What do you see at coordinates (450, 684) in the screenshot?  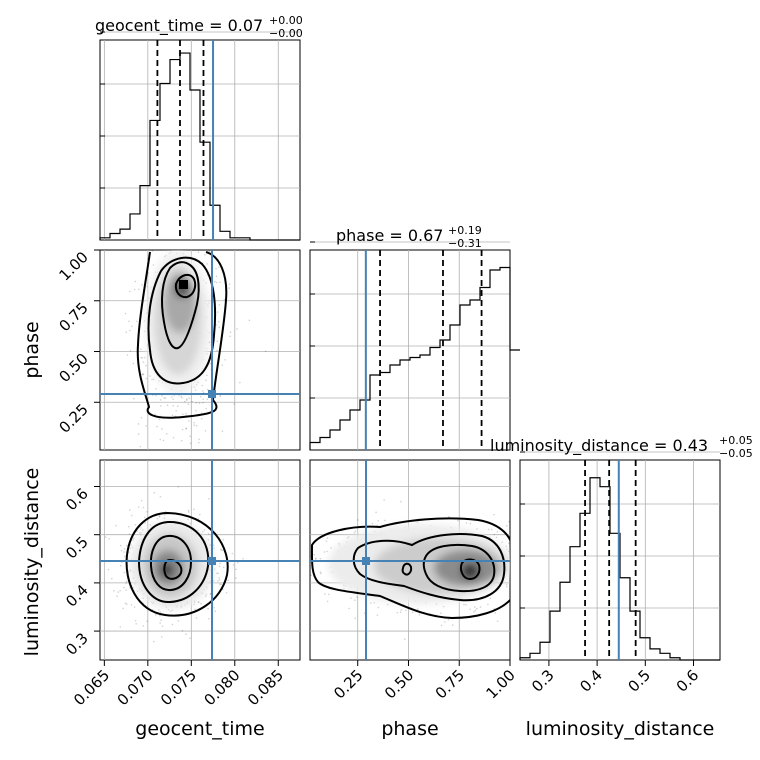 I see `tick-label: 0.75` at bounding box center [450, 684].